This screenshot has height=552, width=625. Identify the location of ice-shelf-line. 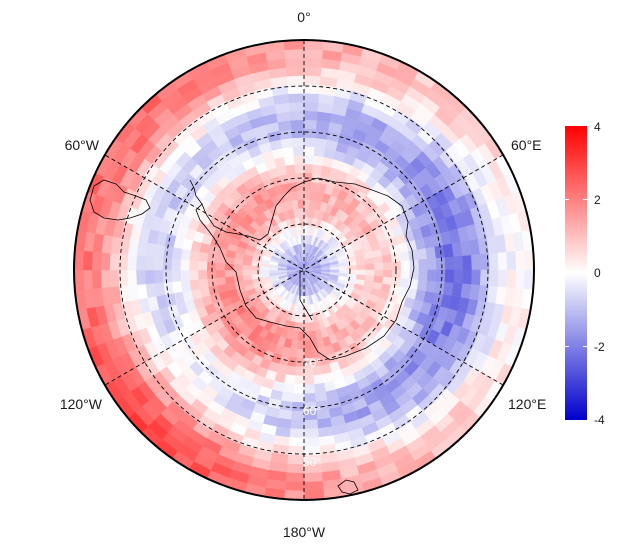
(306, 295).